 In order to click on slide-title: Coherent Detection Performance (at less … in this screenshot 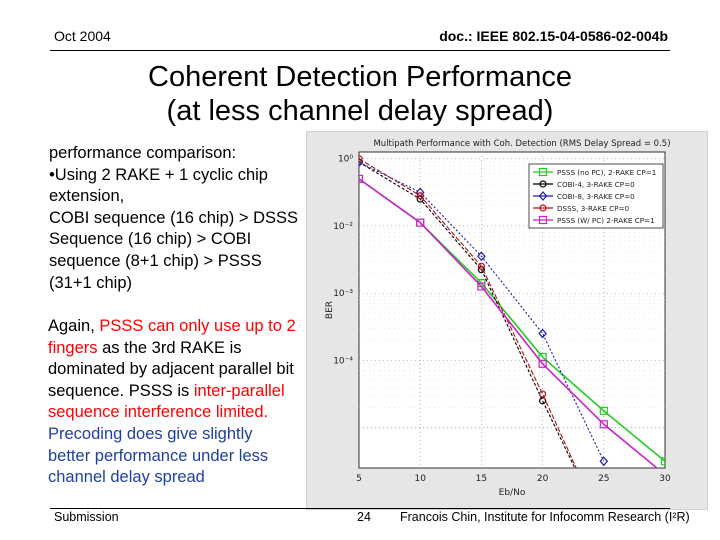, I will do `click(360, 94)`.